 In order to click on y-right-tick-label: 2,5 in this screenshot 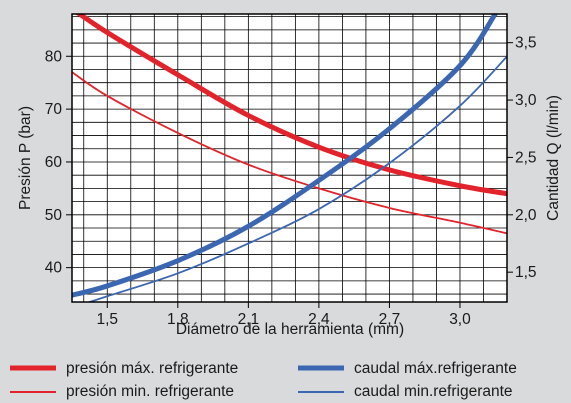, I will do `click(526, 157)`.